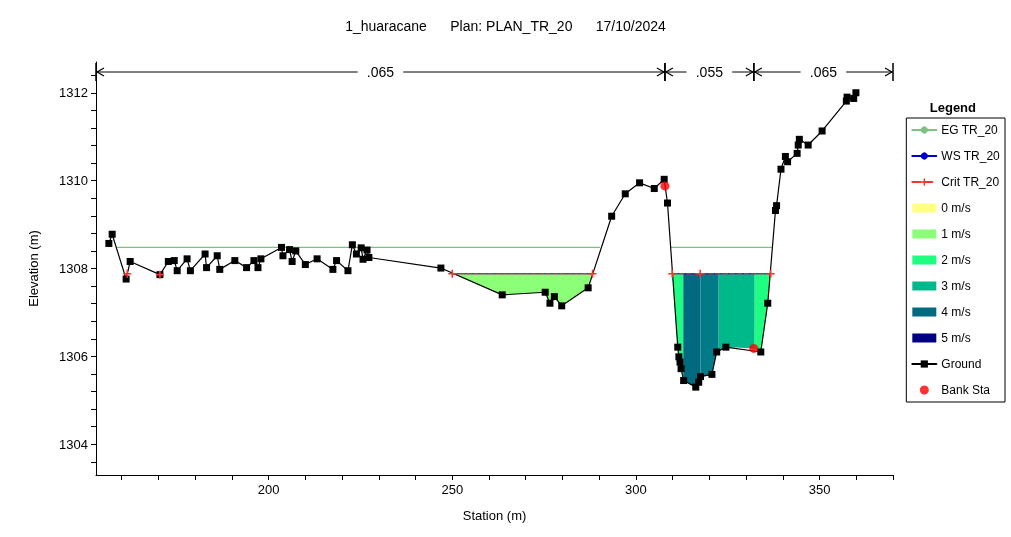 The height and width of the screenshot is (537, 1011). Describe the element at coordinates (953, 107) in the screenshot. I see `legend-title: Legend` at that location.